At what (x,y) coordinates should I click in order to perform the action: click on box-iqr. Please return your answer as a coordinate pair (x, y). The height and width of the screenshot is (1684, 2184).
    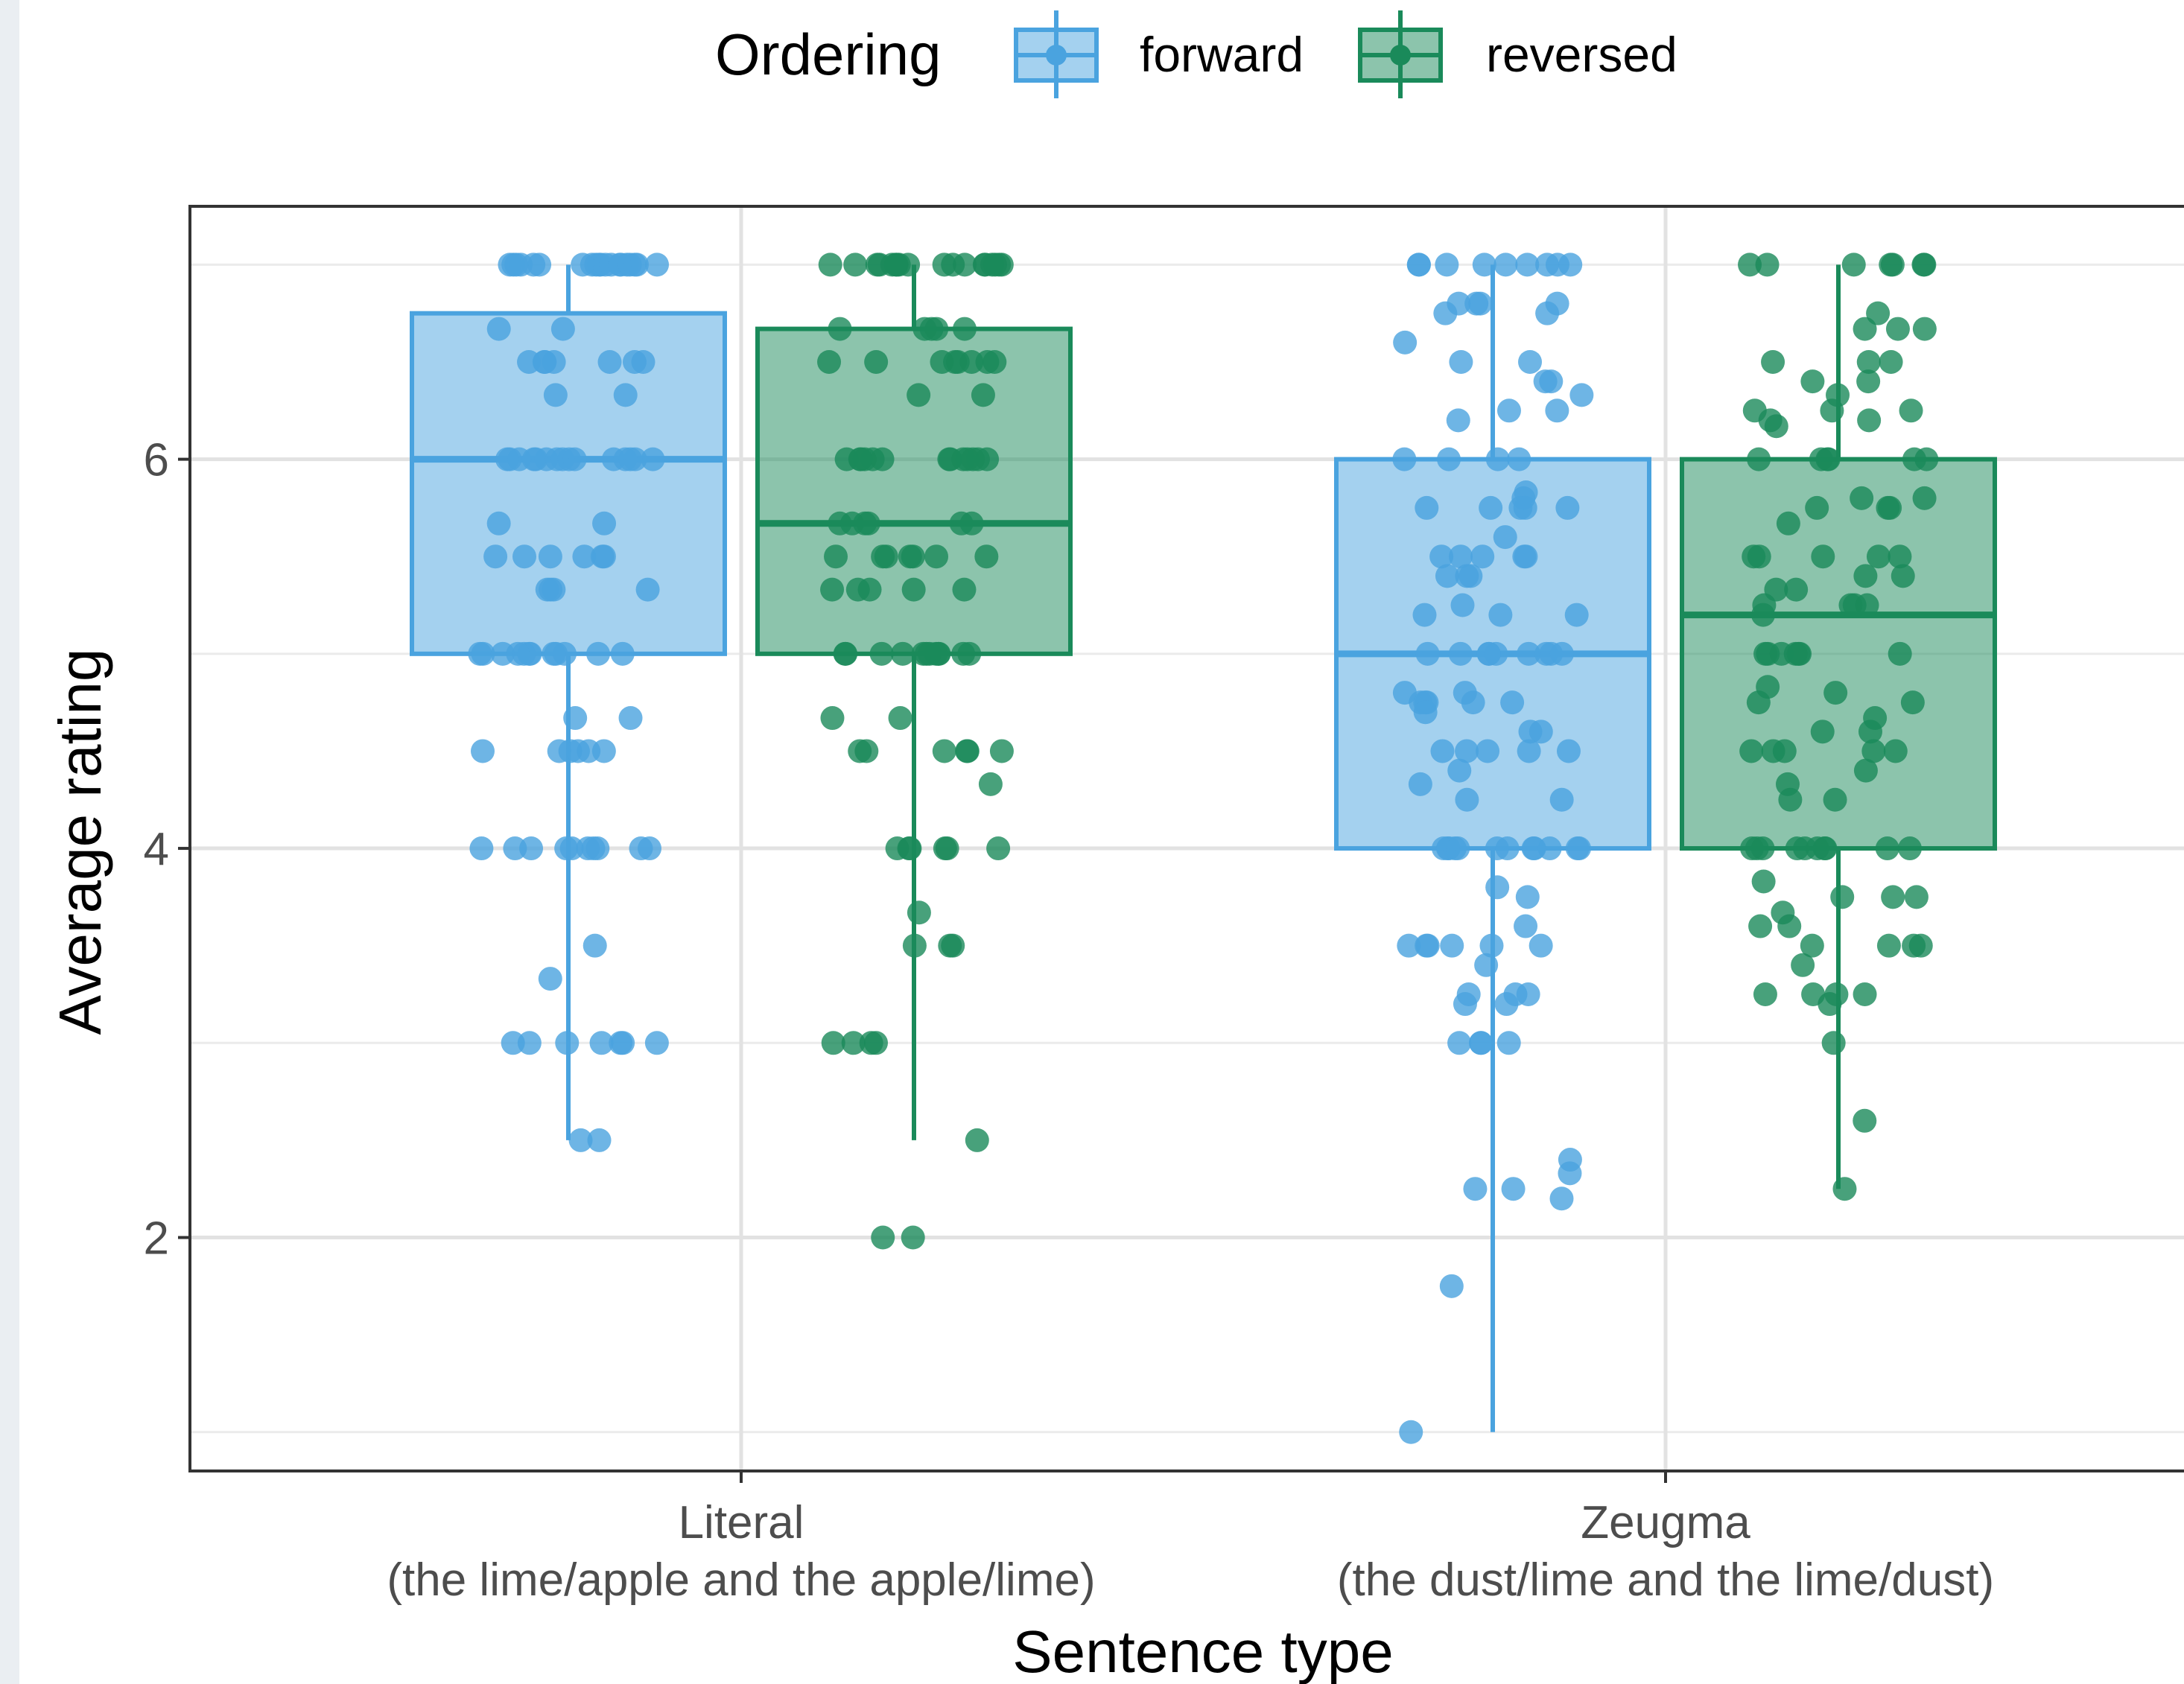
    Looking at the image, I should click on (1838, 654).